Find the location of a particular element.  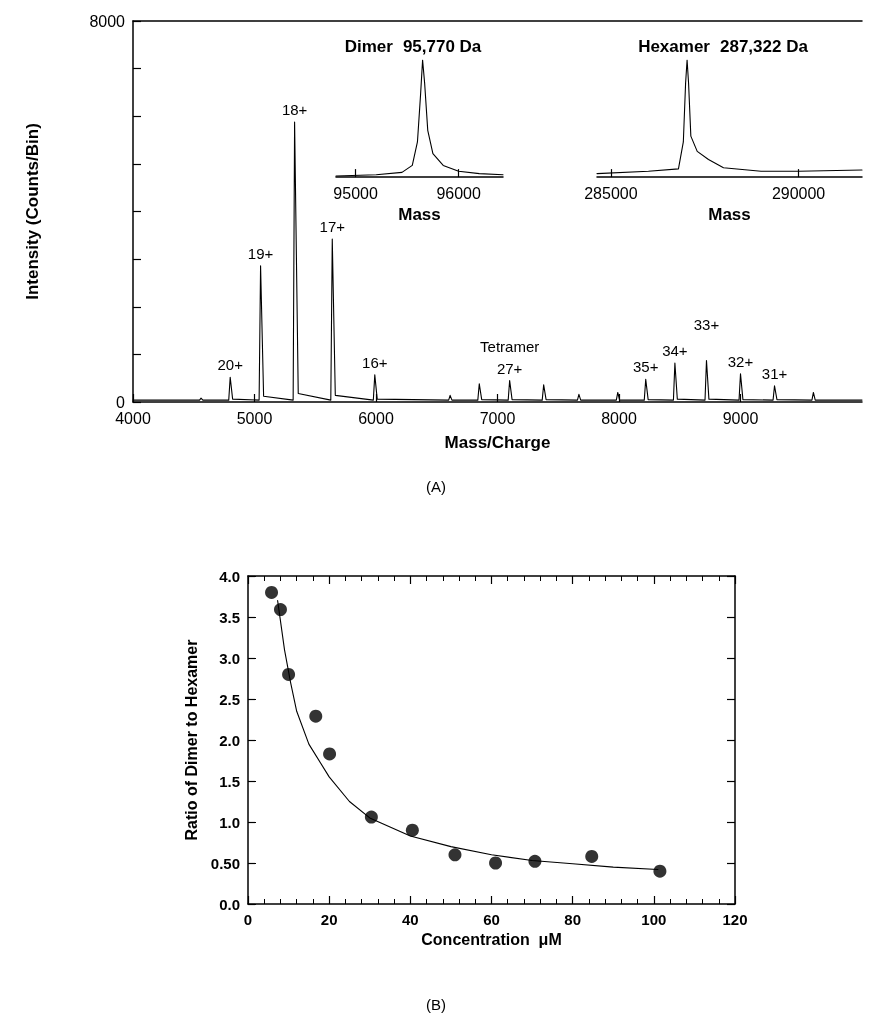

y-tick-label: 2.0 is located at coordinates (229, 740).